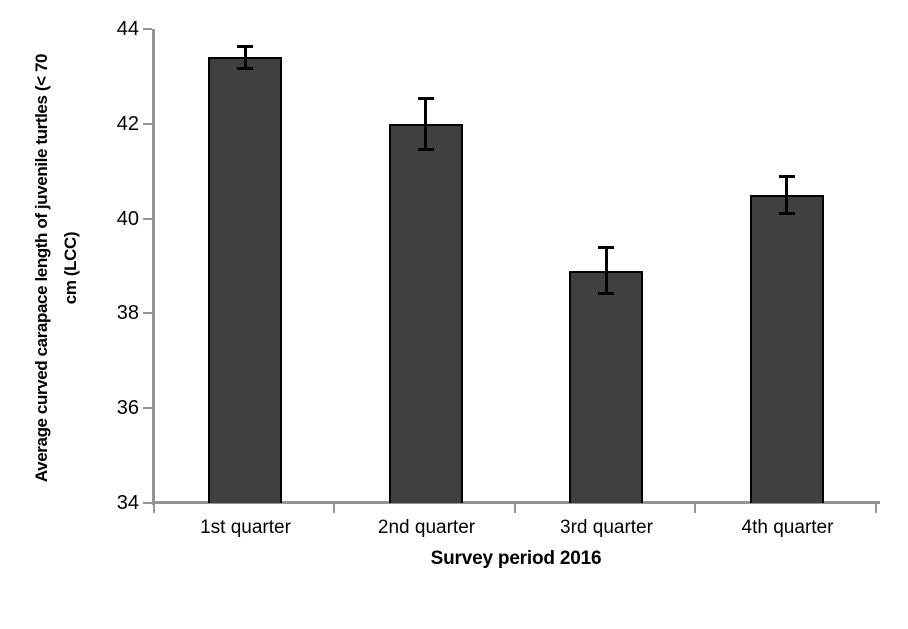 The width and height of the screenshot is (908, 629). I want to click on y-tick-label: 34, so click(127, 503).